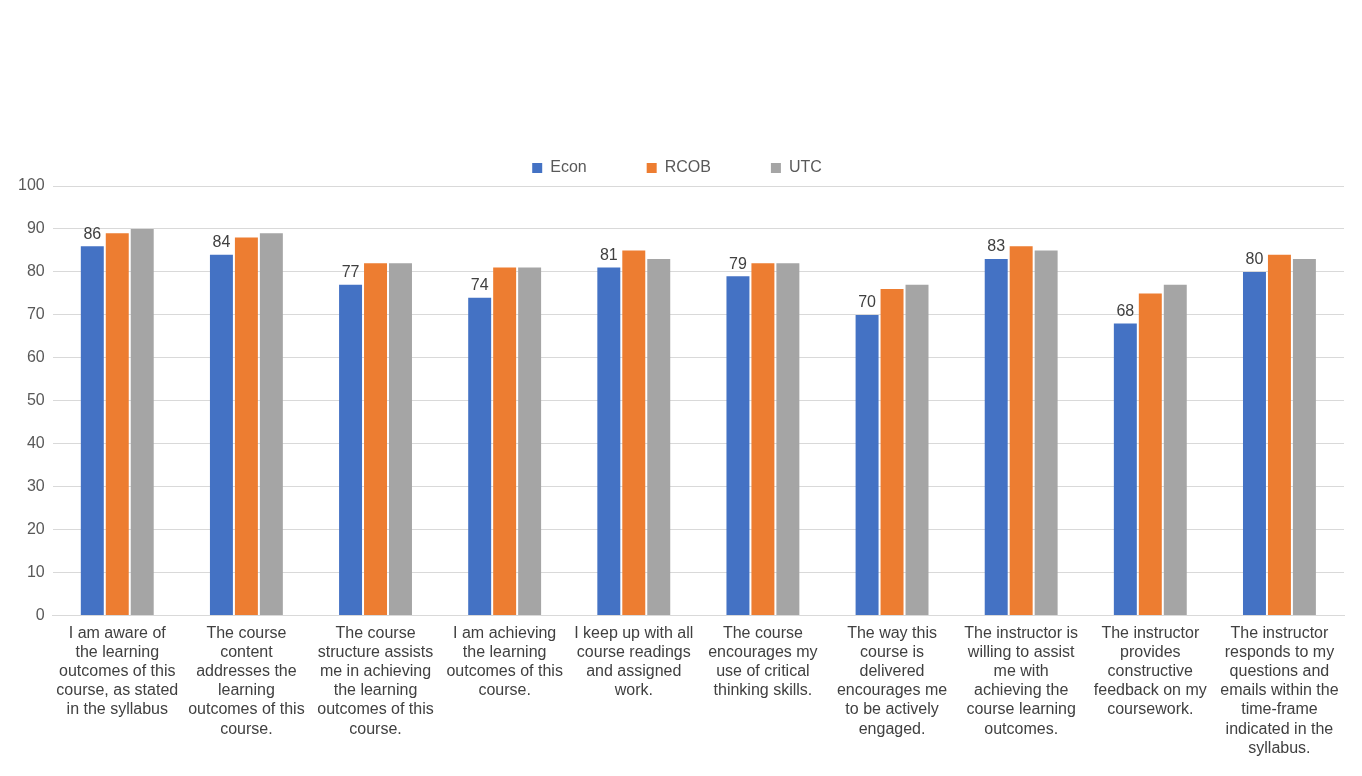 This screenshot has height=776, width=1362. Describe the element at coordinates (40, 615) in the screenshot. I see `y-tick-label: 0` at that location.